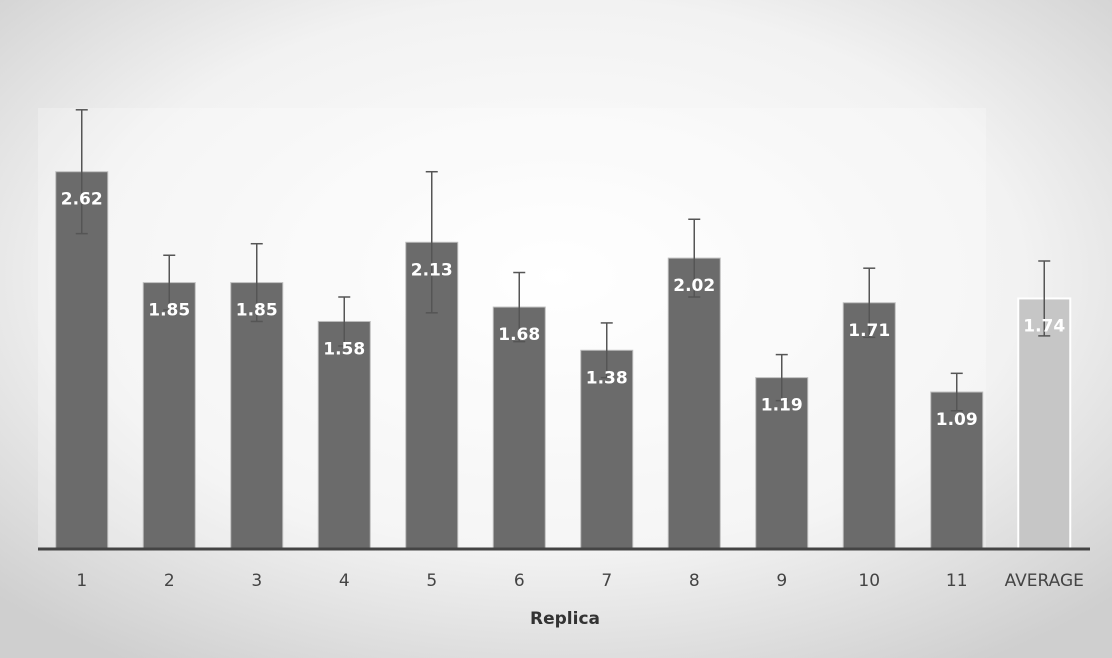  I want to click on data-label: 2.02, so click(694, 286).